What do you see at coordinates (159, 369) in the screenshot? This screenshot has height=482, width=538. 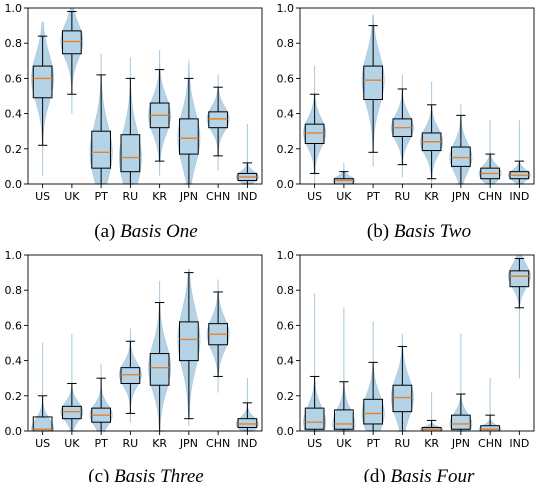 I see `box-kr` at bounding box center [159, 369].